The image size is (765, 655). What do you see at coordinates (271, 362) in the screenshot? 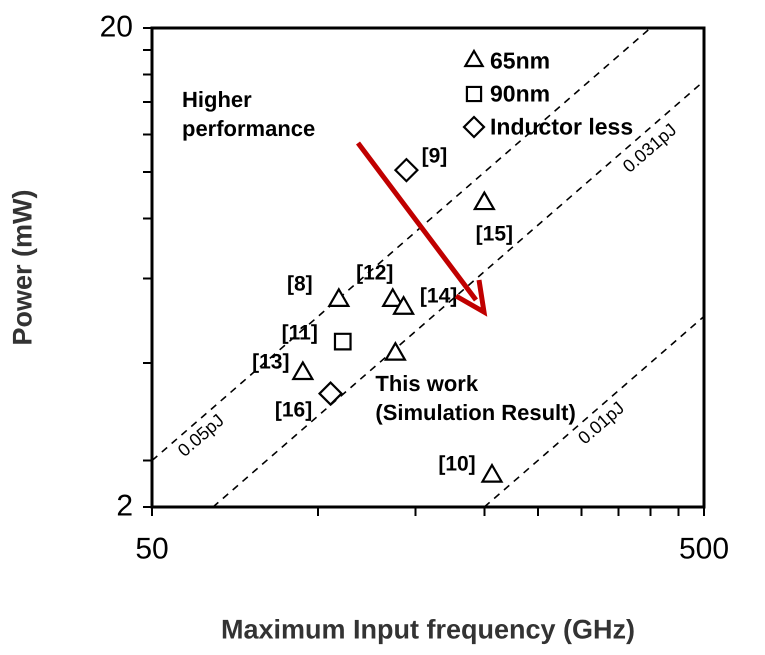
I see `annotation: [13]` at bounding box center [271, 362].